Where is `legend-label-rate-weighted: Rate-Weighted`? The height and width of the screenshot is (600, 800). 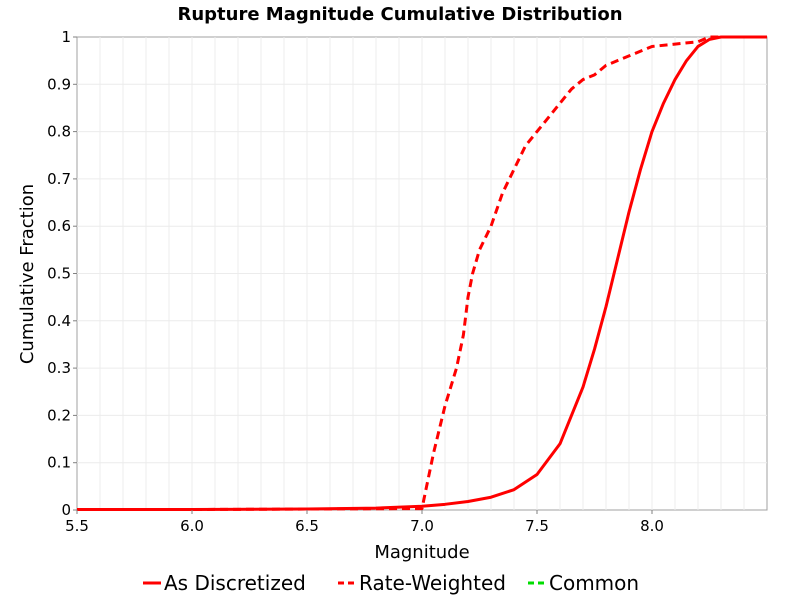 legend-label-rate-weighted: Rate-Weighted is located at coordinates (432, 583).